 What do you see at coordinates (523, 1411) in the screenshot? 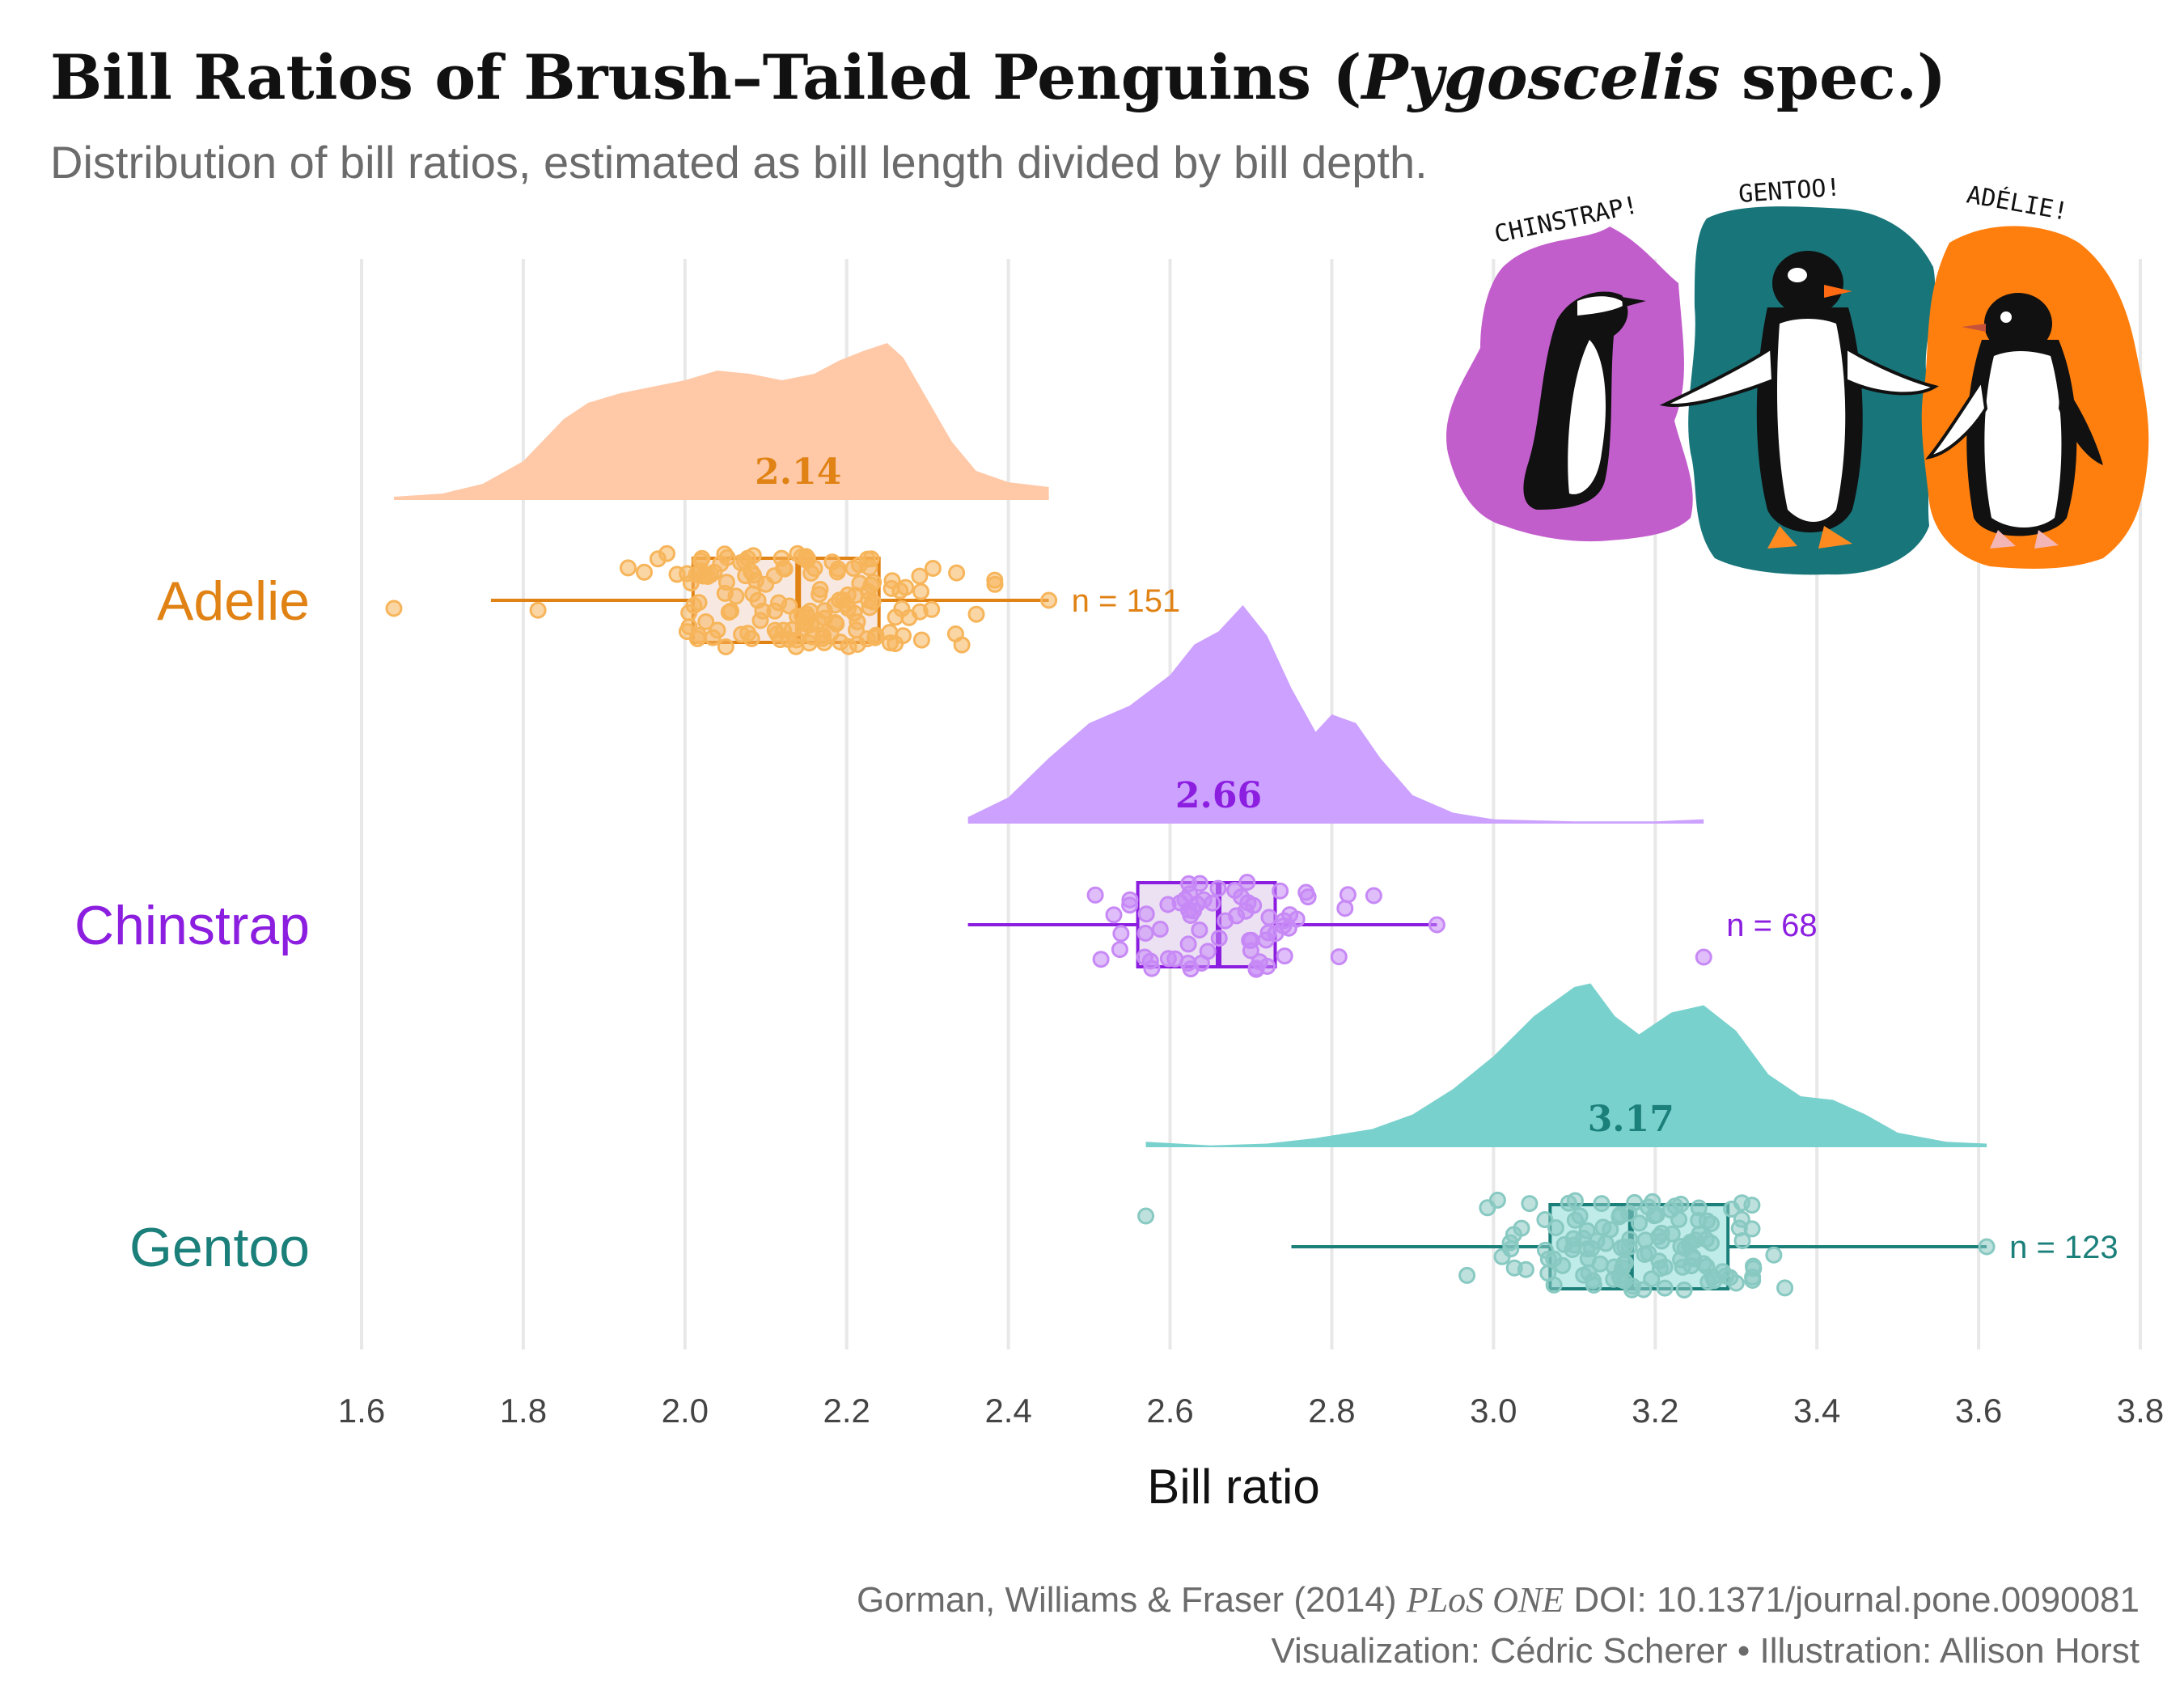
I see `x-tick-label: 1.8` at bounding box center [523, 1411].